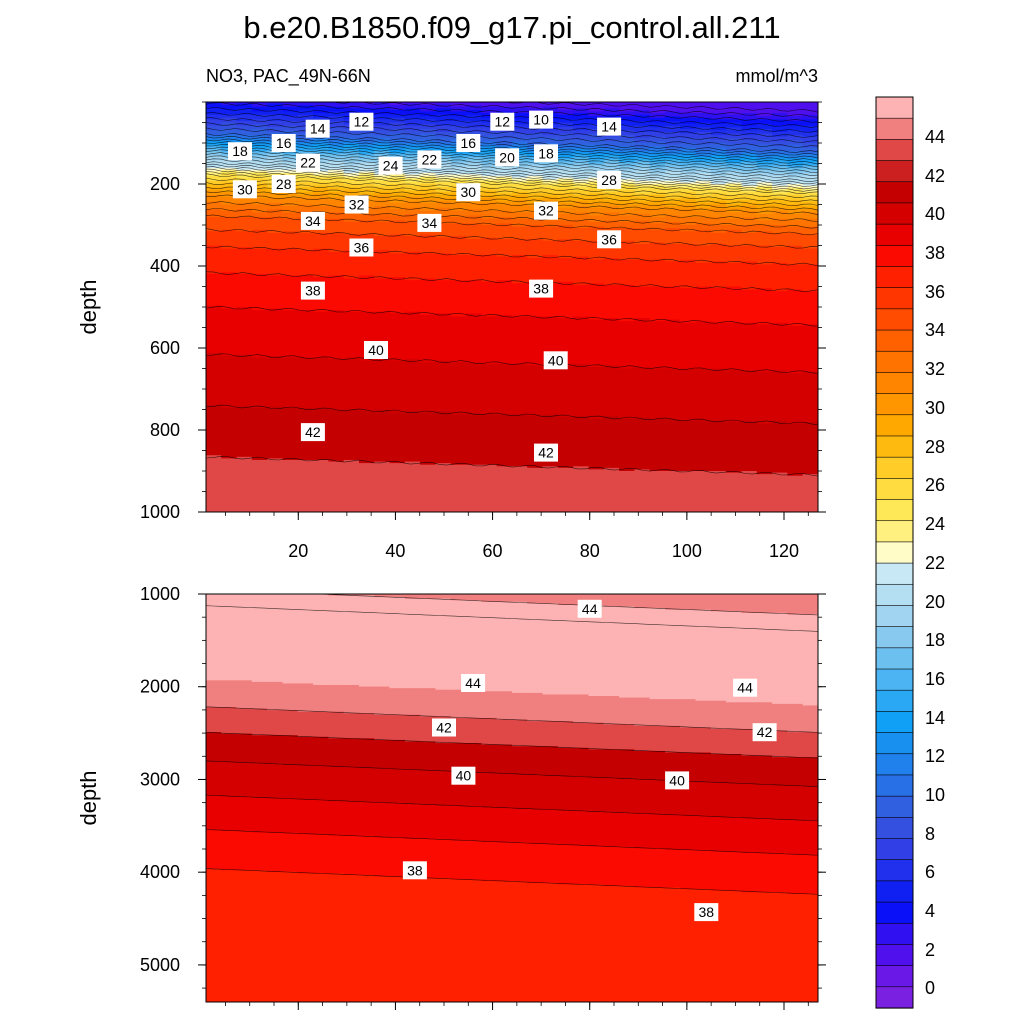  Describe the element at coordinates (318, 129) in the screenshot. I see `contour-label-text: 14` at that location.